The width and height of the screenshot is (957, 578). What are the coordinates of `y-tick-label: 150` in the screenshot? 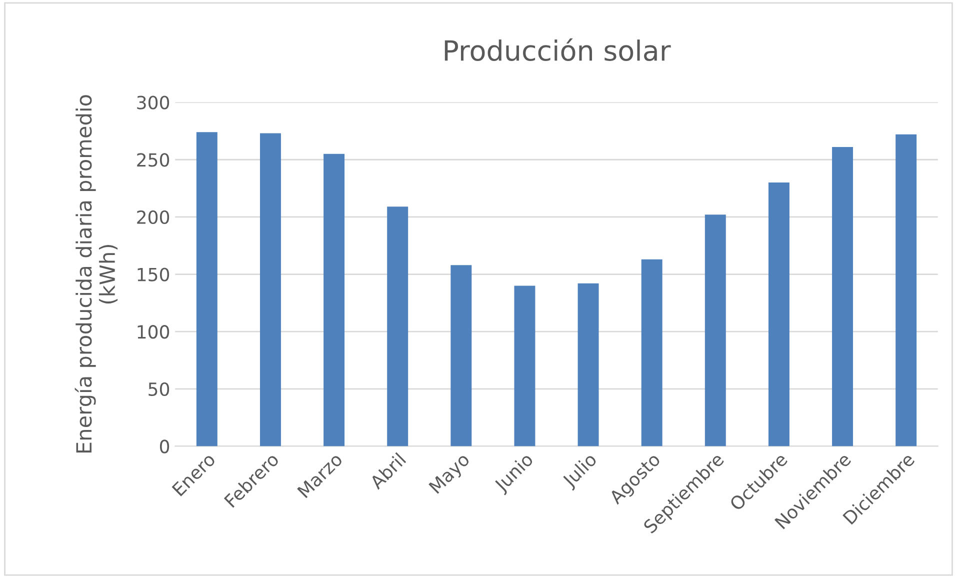 It's located at (154, 275).